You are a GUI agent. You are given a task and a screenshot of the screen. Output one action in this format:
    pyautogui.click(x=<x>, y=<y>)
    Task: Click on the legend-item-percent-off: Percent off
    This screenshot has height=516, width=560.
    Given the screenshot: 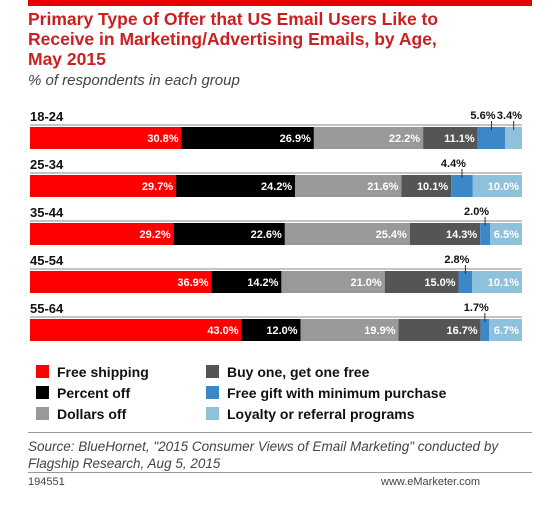 What is the action you would take?
    pyautogui.click(x=83, y=393)
    